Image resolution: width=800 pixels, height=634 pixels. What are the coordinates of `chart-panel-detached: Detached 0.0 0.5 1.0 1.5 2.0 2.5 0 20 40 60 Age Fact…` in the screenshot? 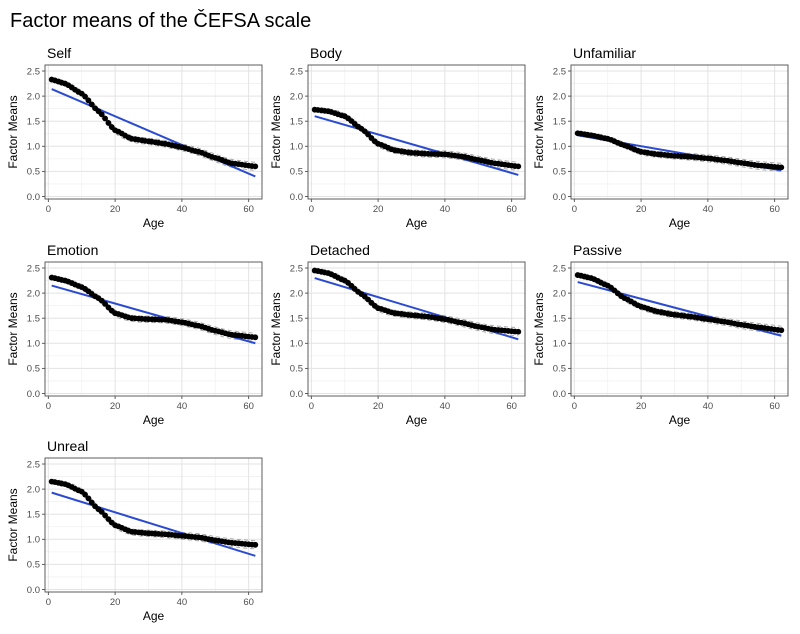 It's located at (397, 334).